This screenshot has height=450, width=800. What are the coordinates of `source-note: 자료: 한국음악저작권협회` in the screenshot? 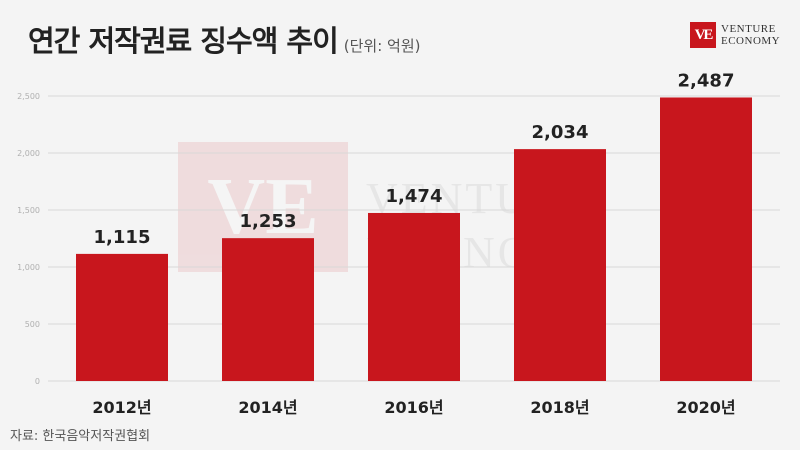 It's located at (80, 436).